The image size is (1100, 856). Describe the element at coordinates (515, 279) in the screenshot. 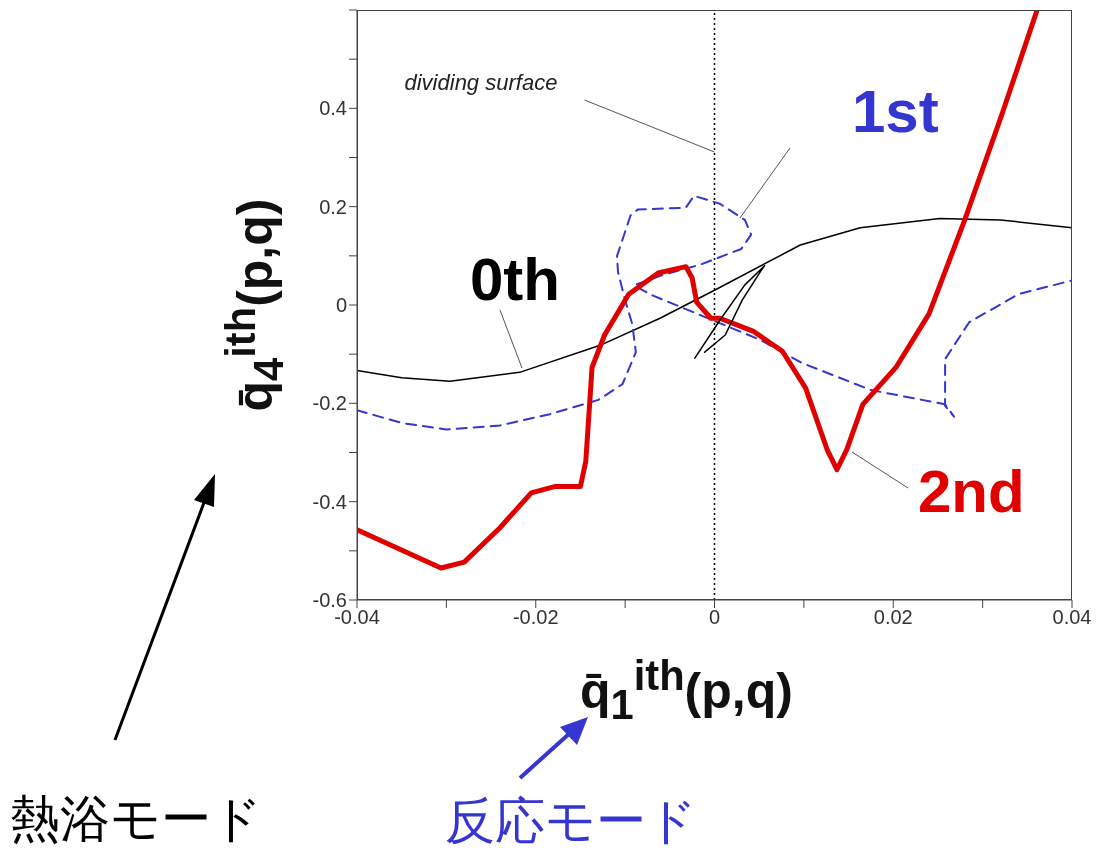

I see `series-label: 0th` at that location.